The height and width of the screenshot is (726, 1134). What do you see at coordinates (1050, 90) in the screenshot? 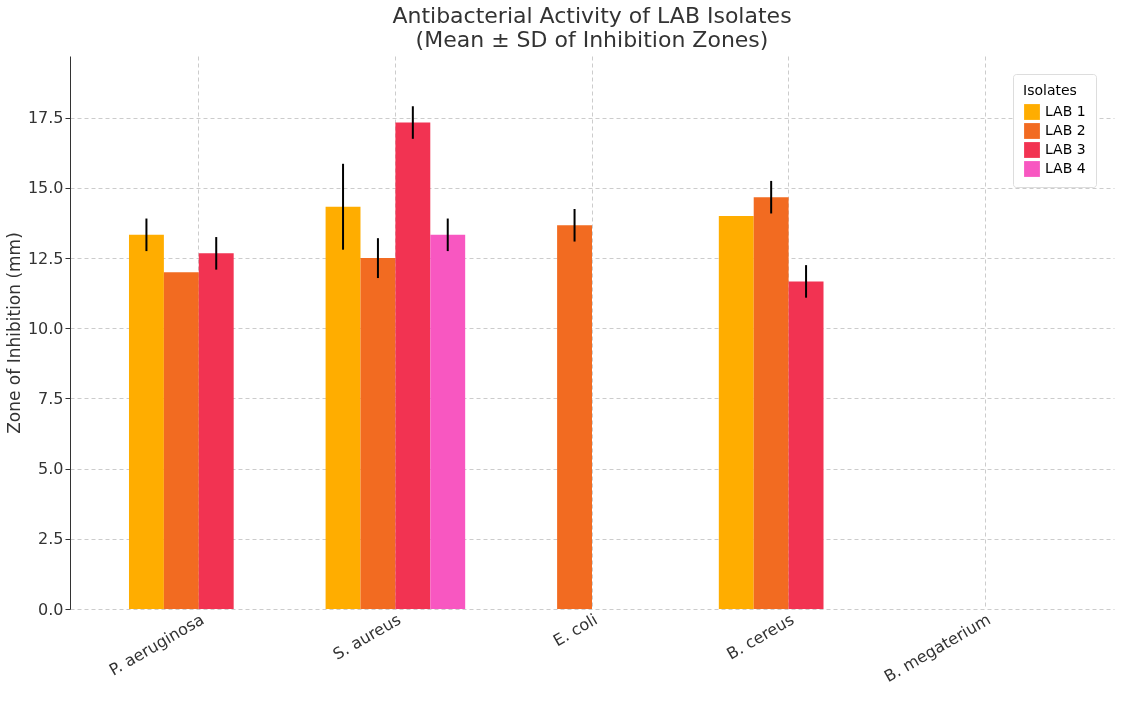
I see `legend-title: Isolates` at bounding box center [1050, 90].